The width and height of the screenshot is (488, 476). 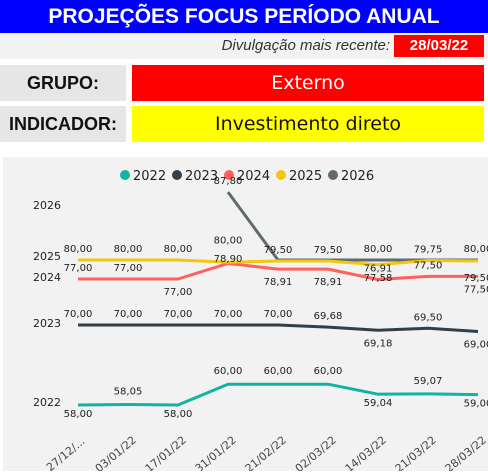 What do you see at coordinates (316, 452) in the screenshot?
I see `x-tick-label: 02/03/22` at bounding box center [316, 452].